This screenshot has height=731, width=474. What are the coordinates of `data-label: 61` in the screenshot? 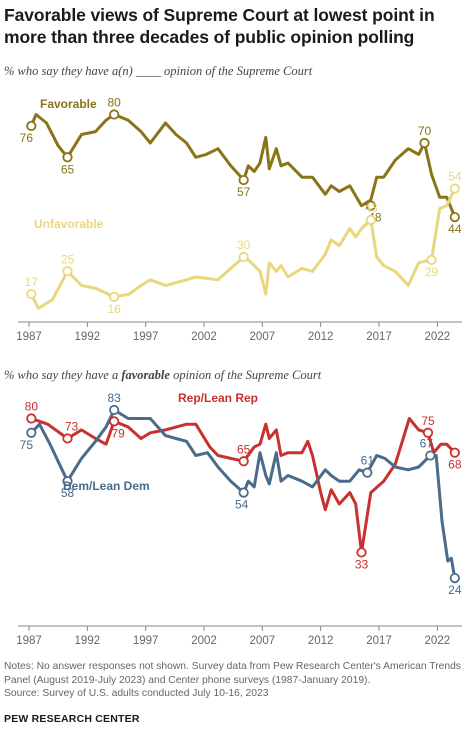 It's located at (368, 461).